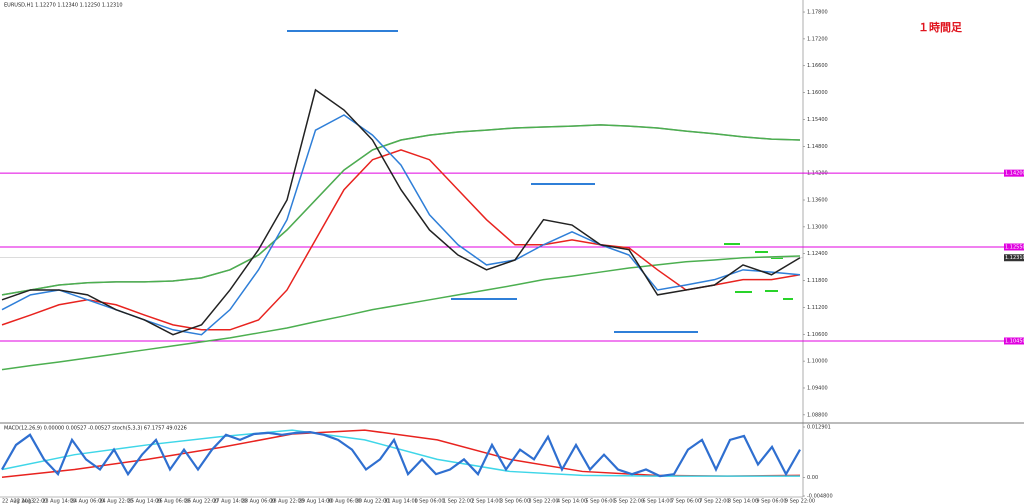 The width and height of the screenshot is (1024, 504). I want to click on x-tick-label: 30 Aug 22:00, so click(373, 501).